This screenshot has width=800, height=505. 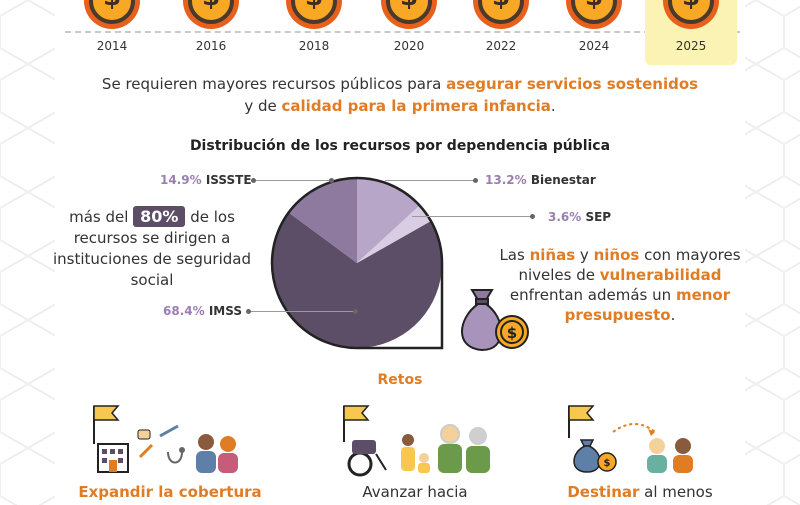 I want to click on timeline-year: 2020, so click(x=409, y=46).